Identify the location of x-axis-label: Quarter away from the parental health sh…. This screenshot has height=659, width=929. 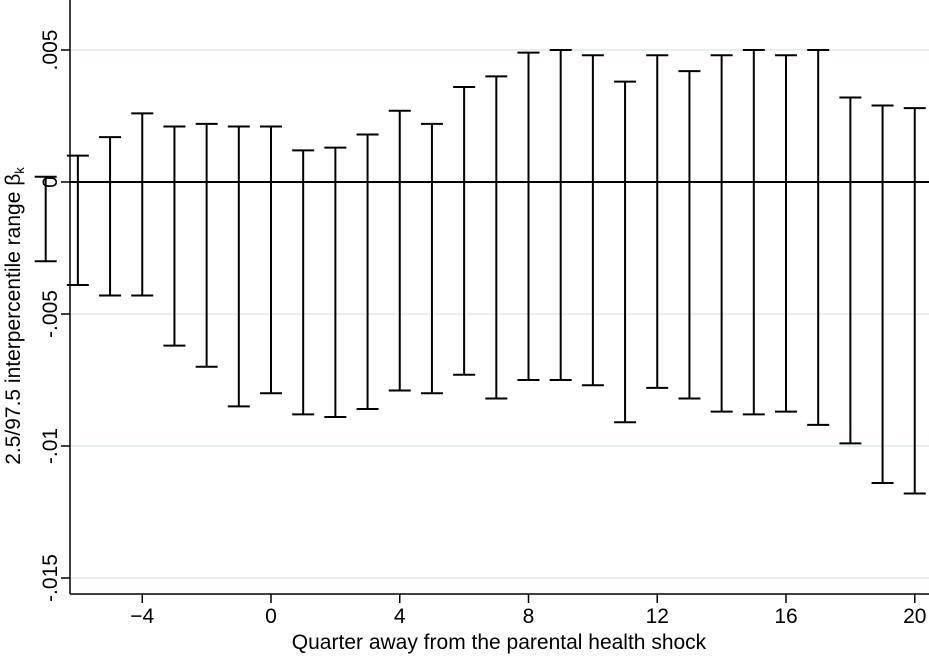
(499, 642).